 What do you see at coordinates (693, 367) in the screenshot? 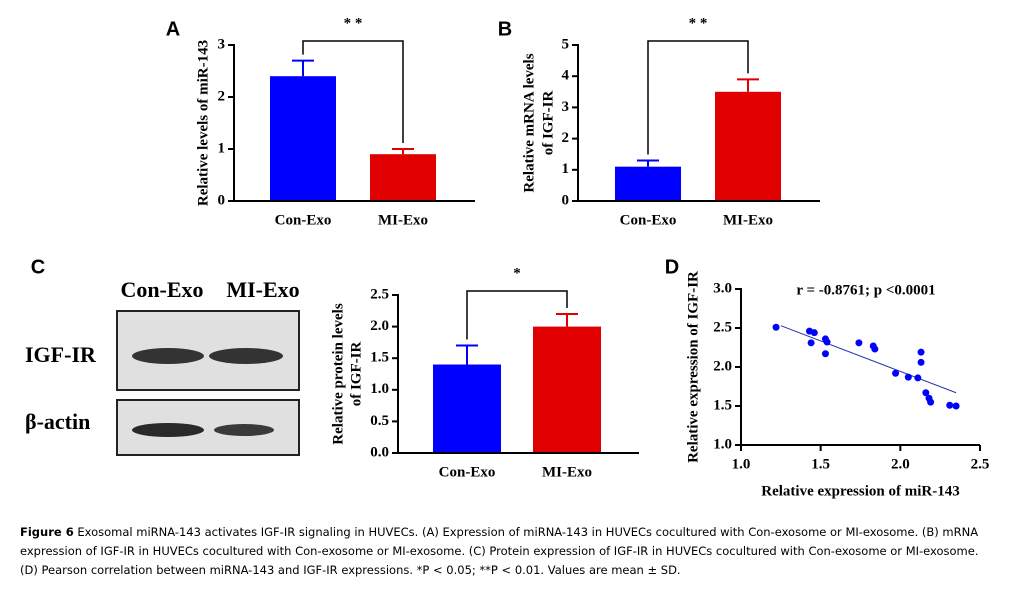
I see `y-axis-label: Relative expression of IGF-IR` at bounding box center [693, 367].